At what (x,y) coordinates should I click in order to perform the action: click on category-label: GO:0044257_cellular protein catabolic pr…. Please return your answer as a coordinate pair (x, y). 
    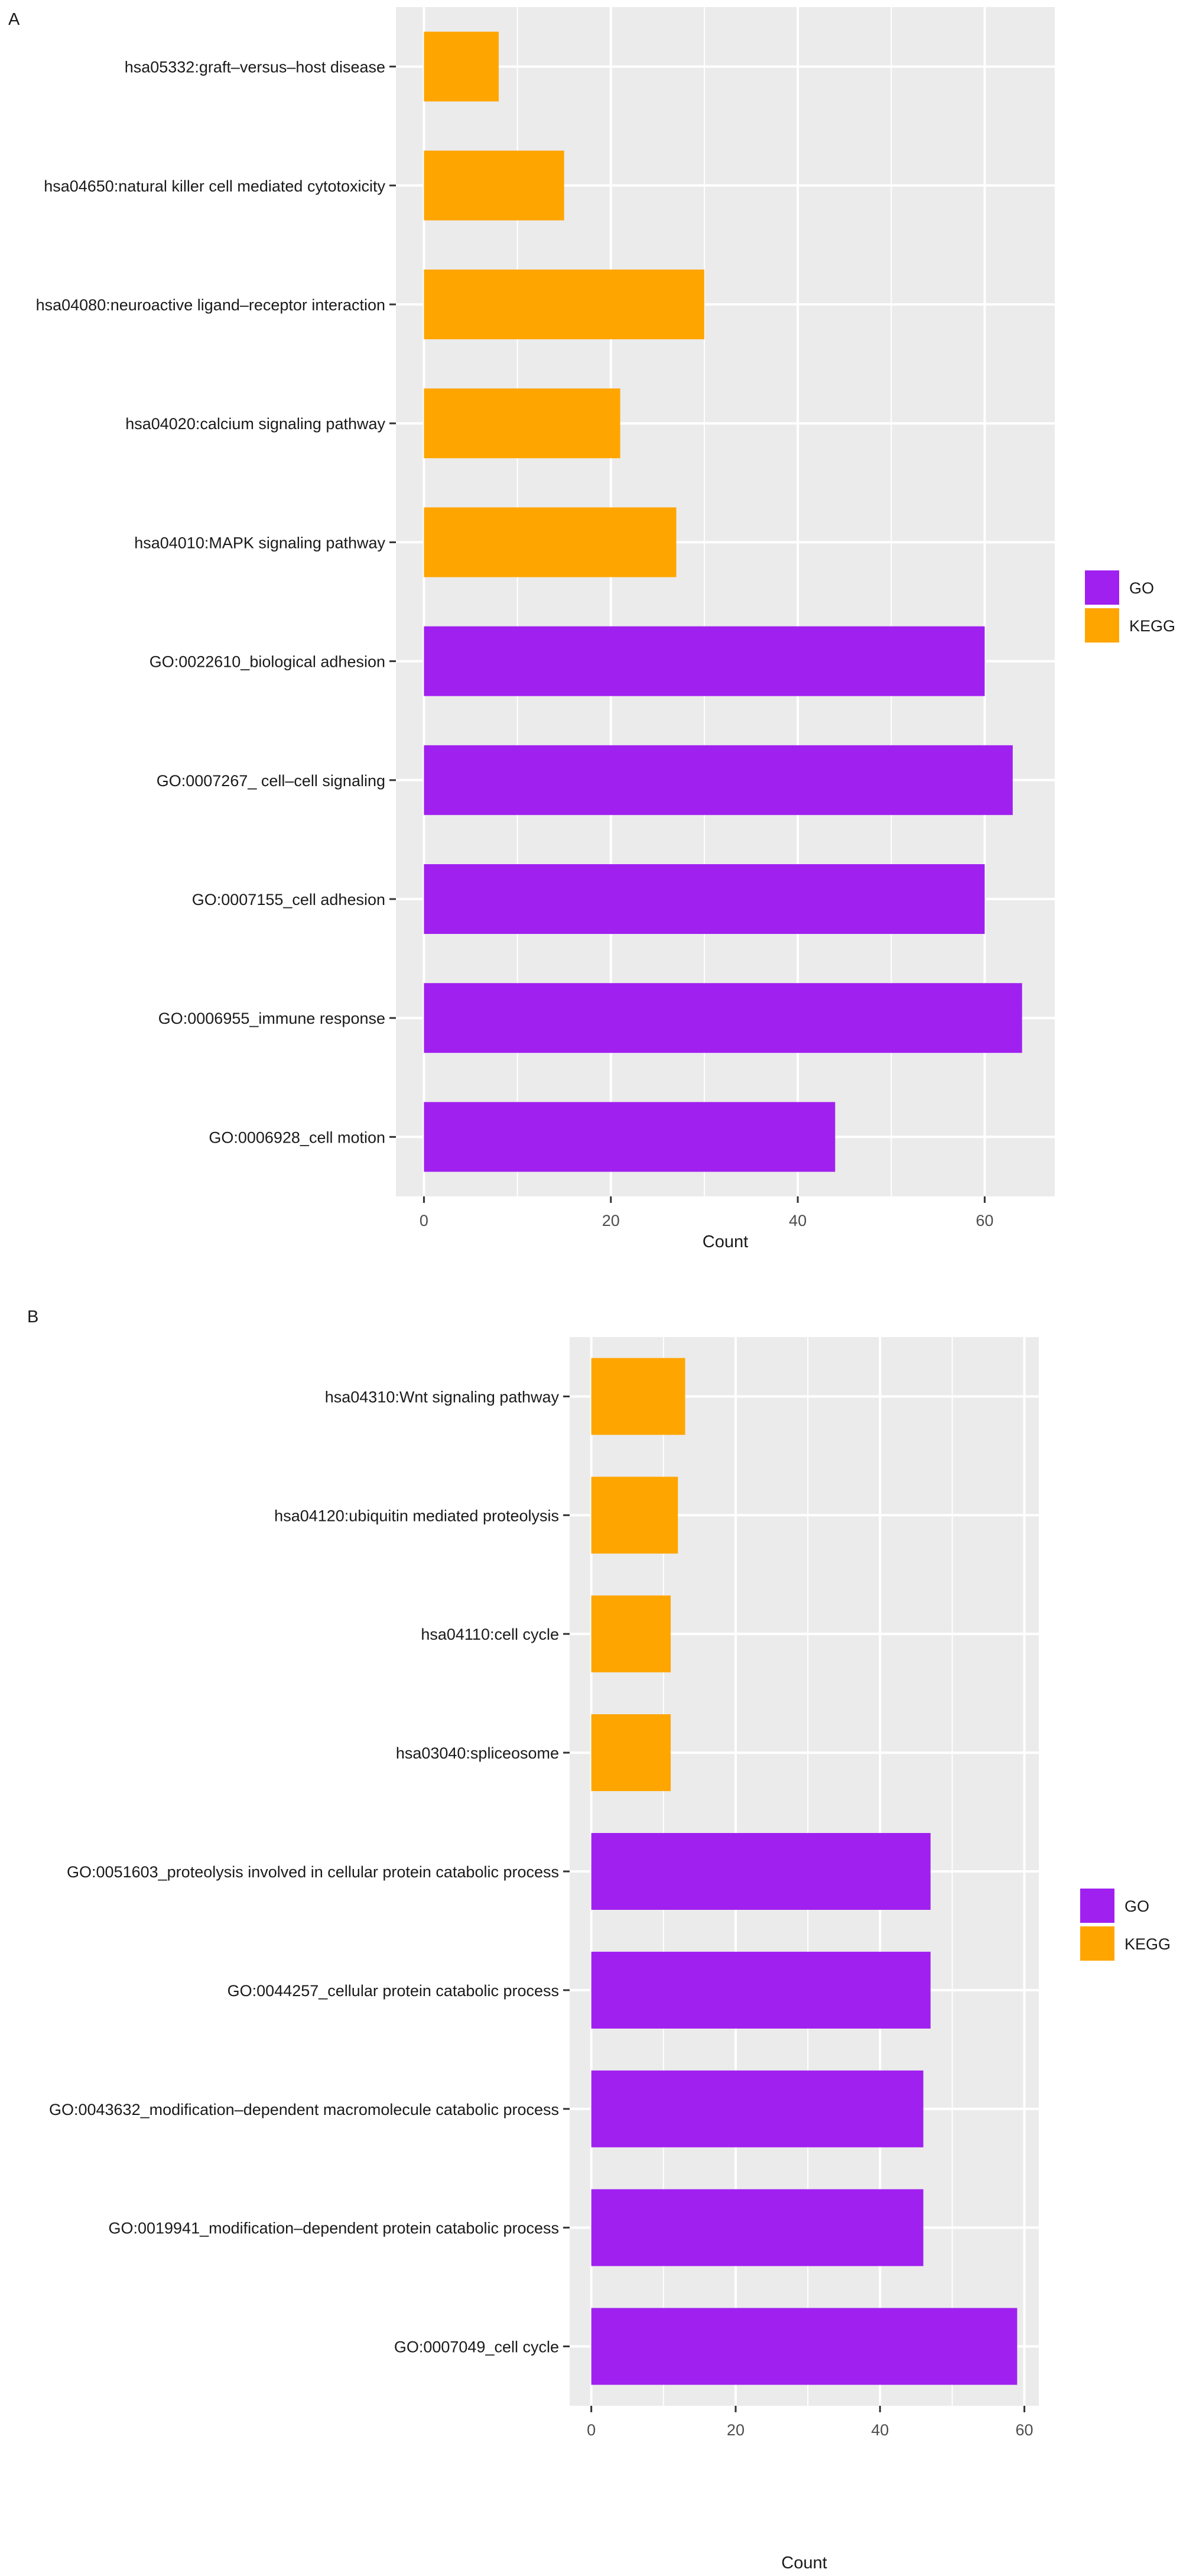
    Looking at the image, I should click on (393, 1991).